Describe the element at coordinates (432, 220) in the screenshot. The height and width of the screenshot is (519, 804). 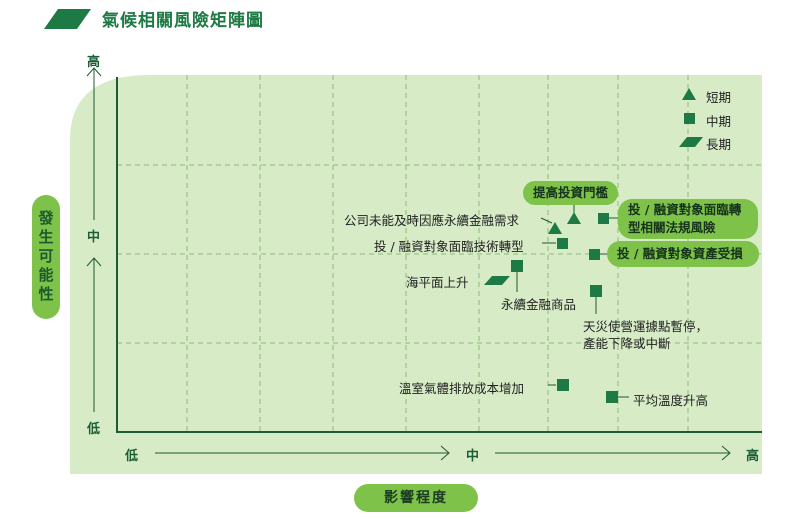
I see `risk-label-sustainable-finance-demand: 公司未能及時因應永續金融需求` at that location.